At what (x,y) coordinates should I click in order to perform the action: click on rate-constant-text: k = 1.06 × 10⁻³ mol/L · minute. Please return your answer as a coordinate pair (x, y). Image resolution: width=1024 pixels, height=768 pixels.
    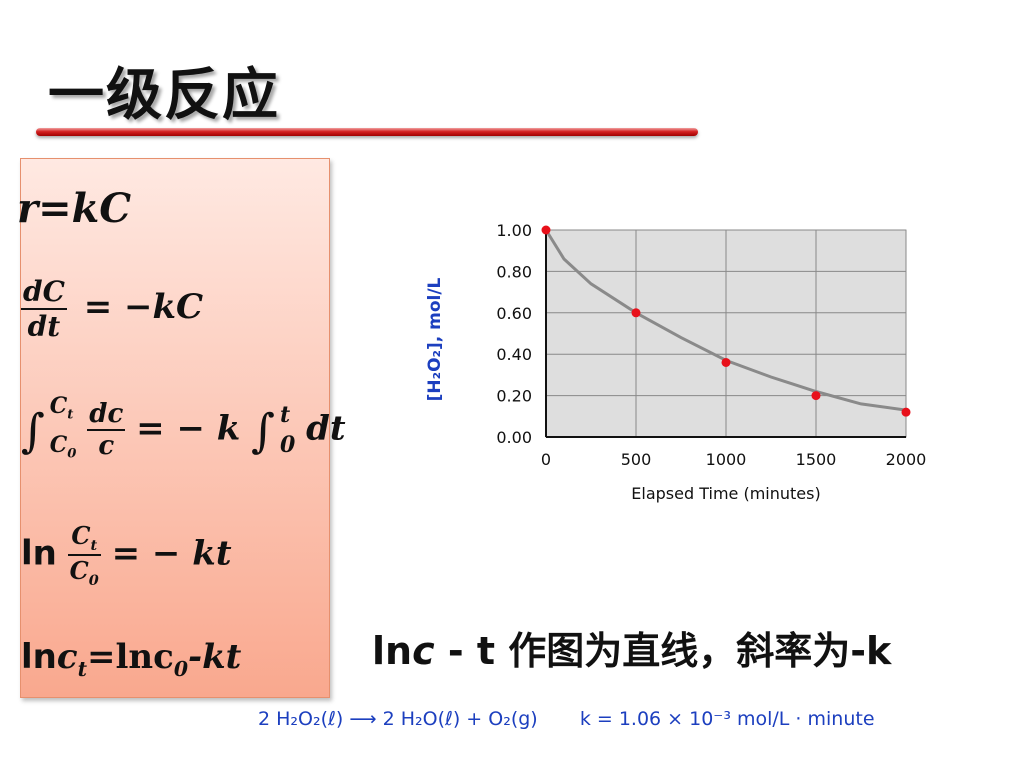
    Looking at the image, I should click on (727, 719).